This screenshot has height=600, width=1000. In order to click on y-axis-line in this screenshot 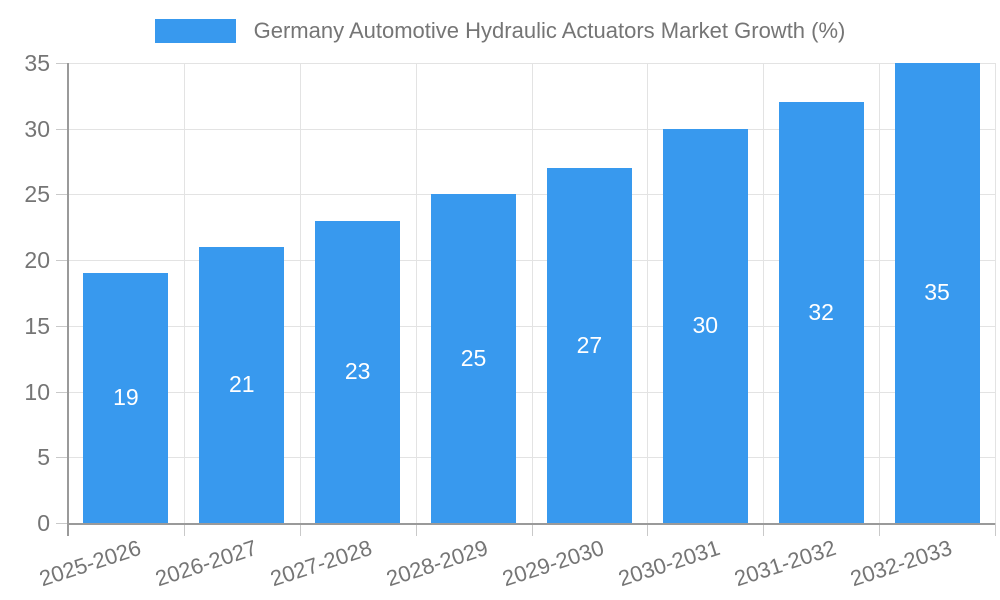, I will do `click(68, 299)`.